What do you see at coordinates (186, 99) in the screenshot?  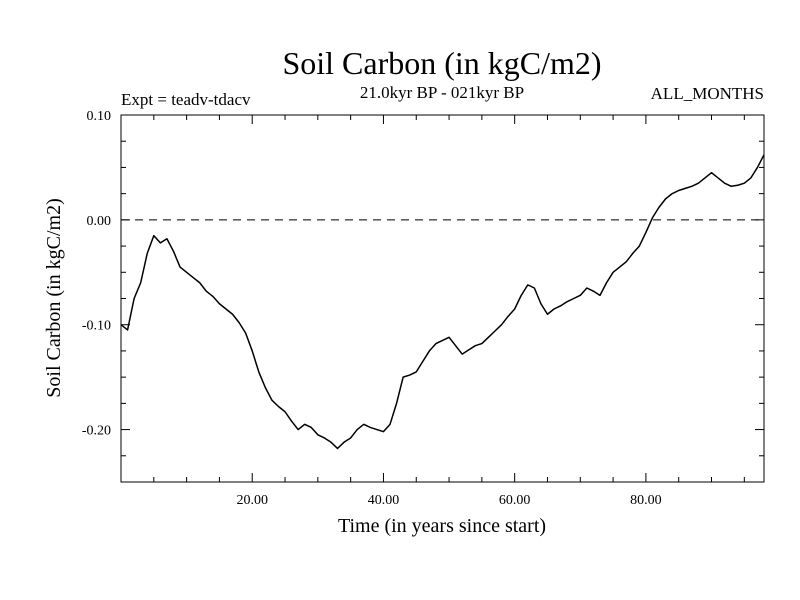 I see `experiment-label: Expt = teadv-tdacv` at bounding box center [186, 99].